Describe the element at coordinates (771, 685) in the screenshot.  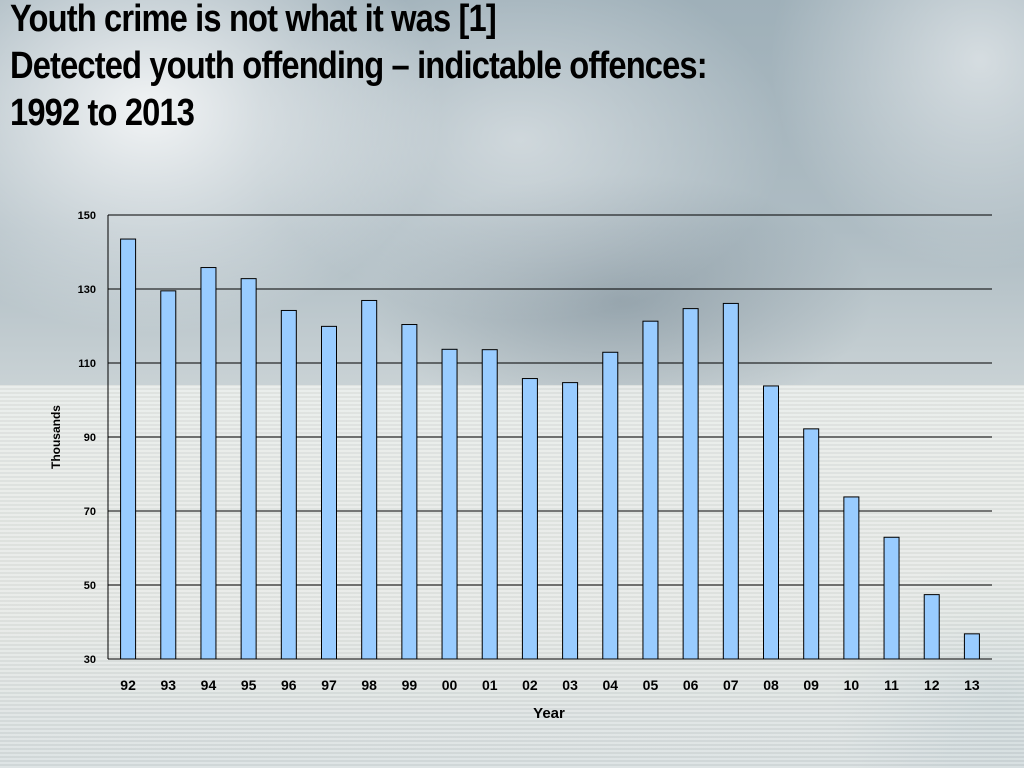
I see `x-tick-label: 08` at that location.